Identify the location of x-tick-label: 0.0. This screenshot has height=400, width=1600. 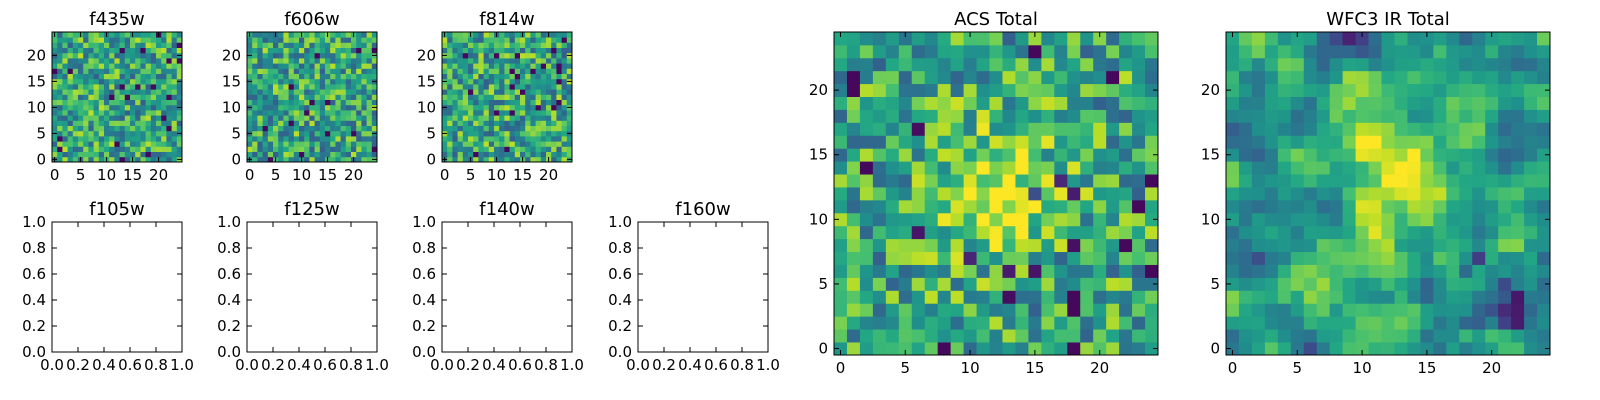
(247, 365).